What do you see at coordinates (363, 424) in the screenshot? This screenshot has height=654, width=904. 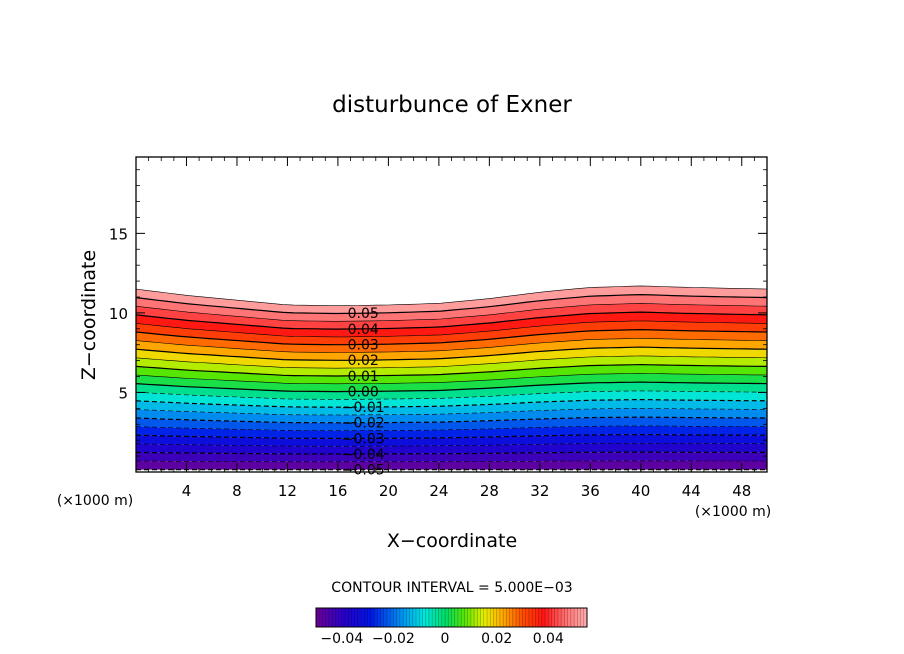 I see `contour-label: −0.02` at bounding box center [363, 424].